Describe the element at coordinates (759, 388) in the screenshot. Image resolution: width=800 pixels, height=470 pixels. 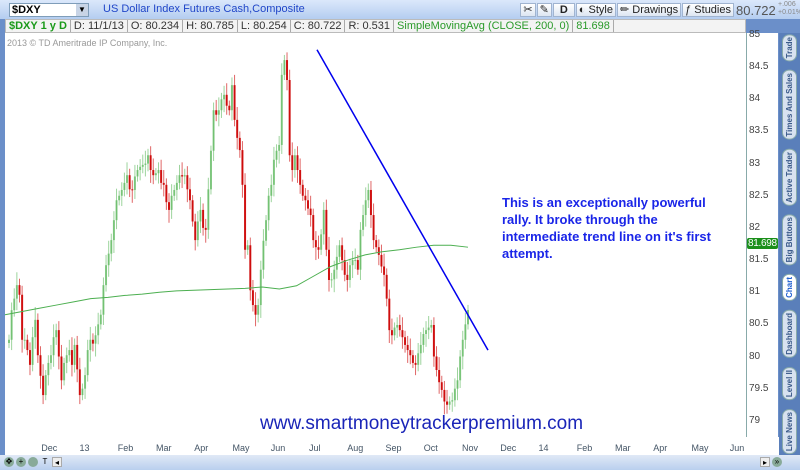
I see `y-tick-label: 79.5` at that location.